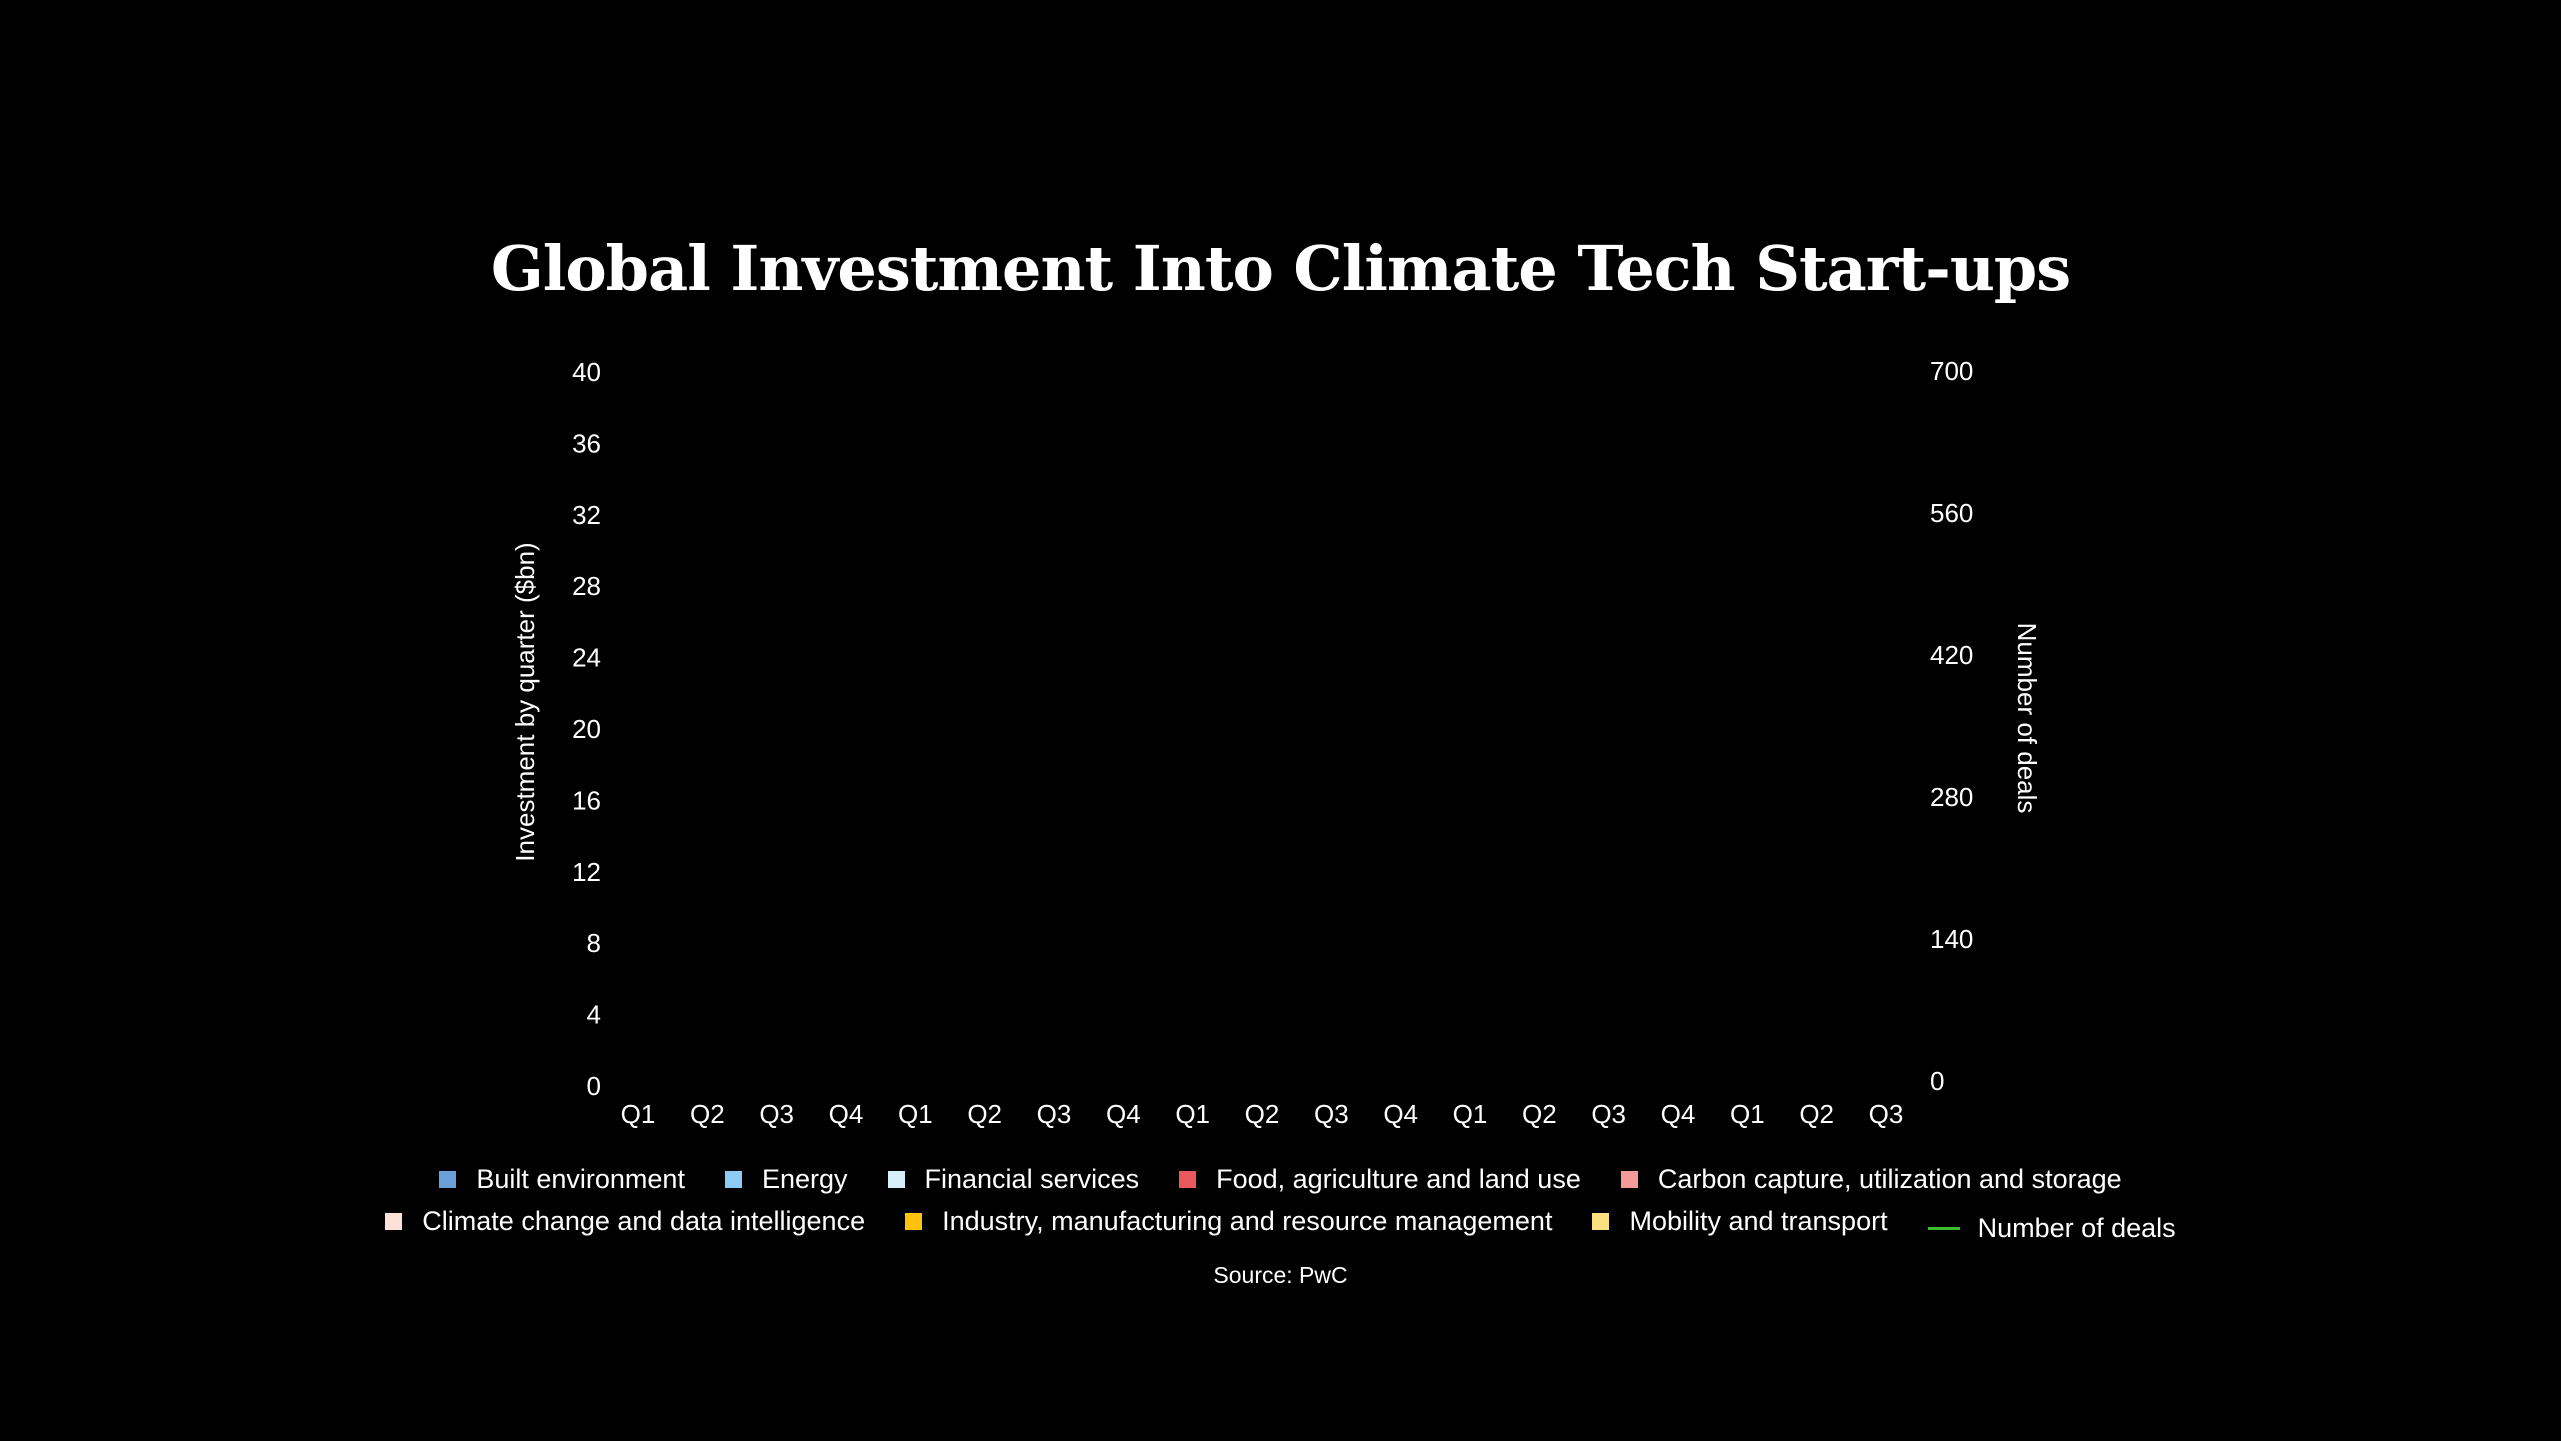  What do you see at coordinates (580, 1179) in the screenshot?
I see `legend-label: Built environment` at bounding box center [580, 1179].